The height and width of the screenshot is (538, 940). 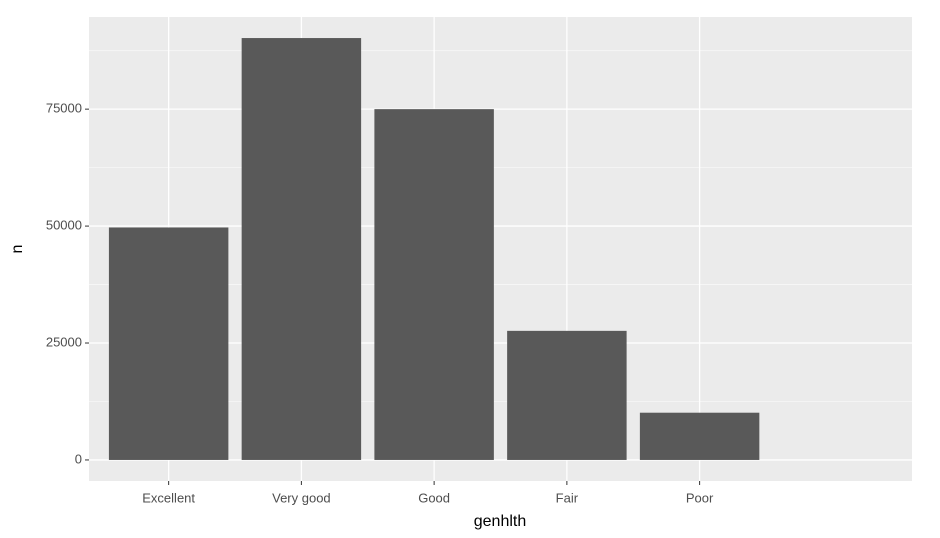 I want to click on x-tick-label: Very good, so click(x=301, y=497).